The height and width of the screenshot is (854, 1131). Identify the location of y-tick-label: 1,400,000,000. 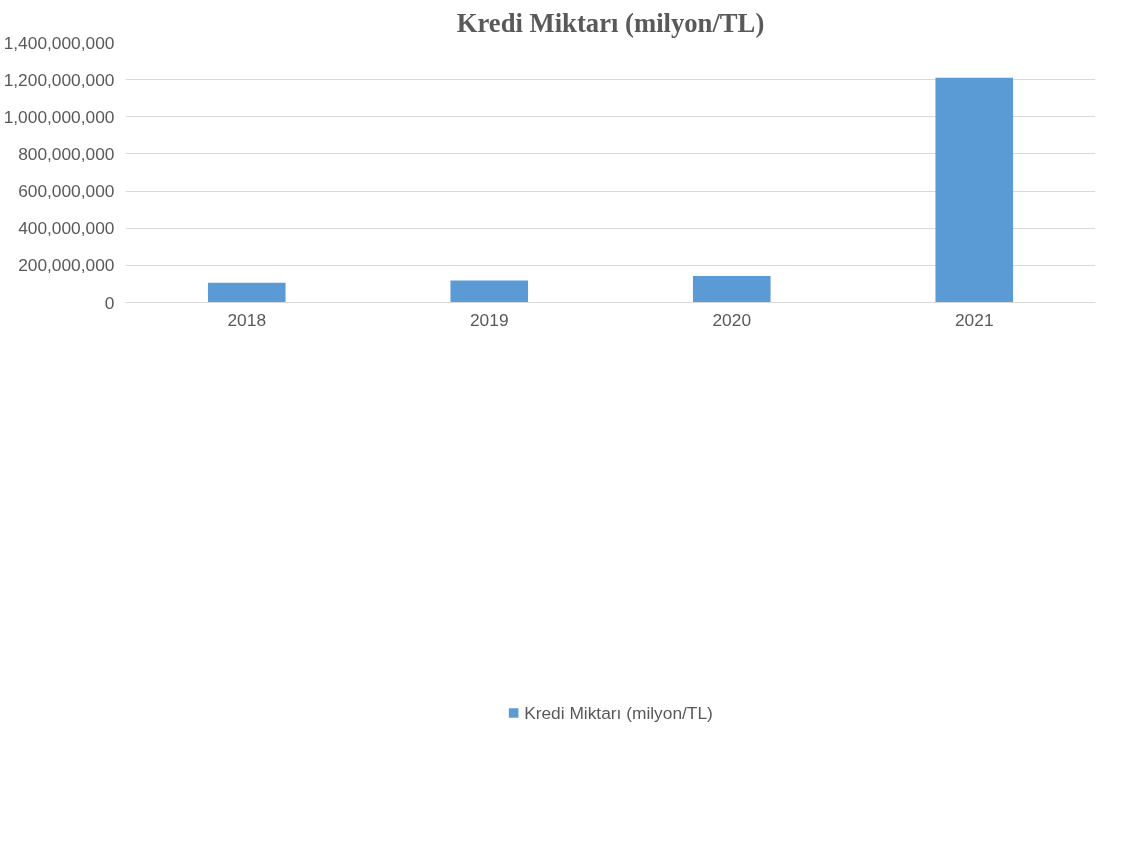
(59, 42).